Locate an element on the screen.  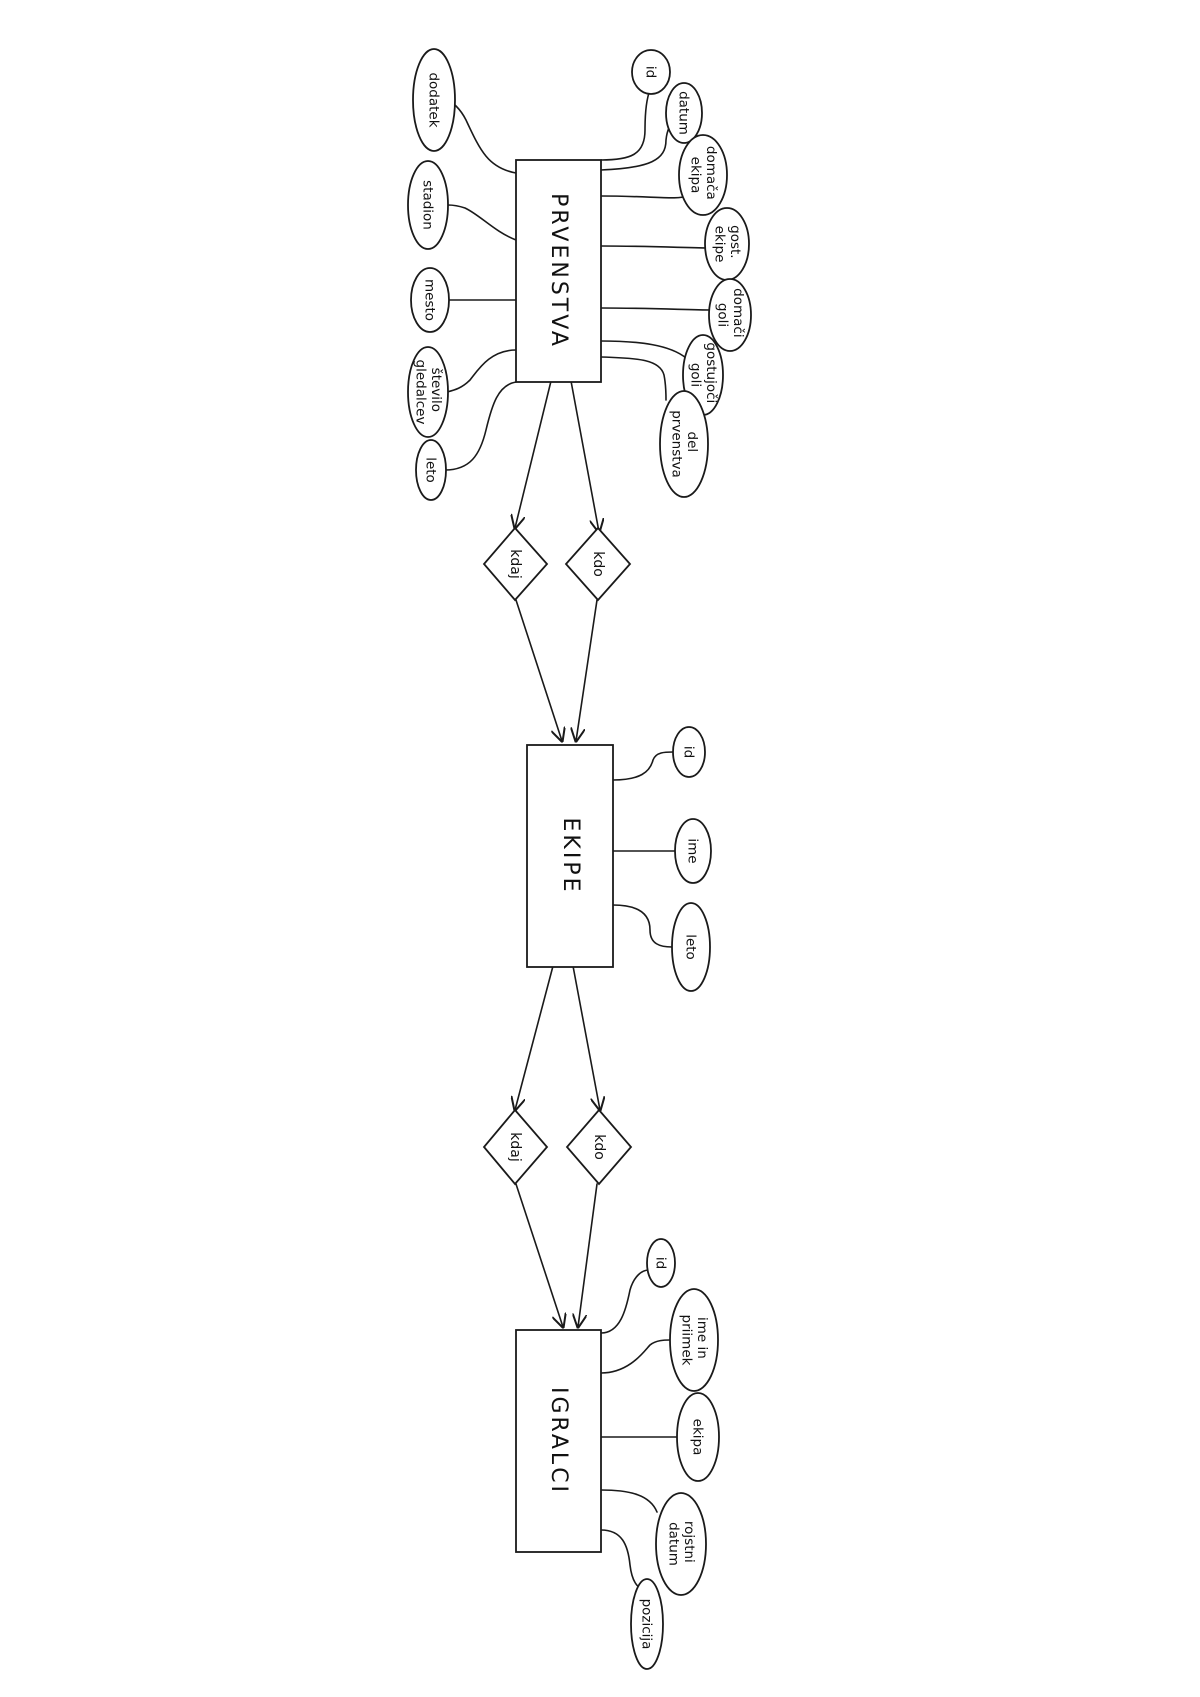
attribute-mesto: mesto is located at coordinates (430, 300).